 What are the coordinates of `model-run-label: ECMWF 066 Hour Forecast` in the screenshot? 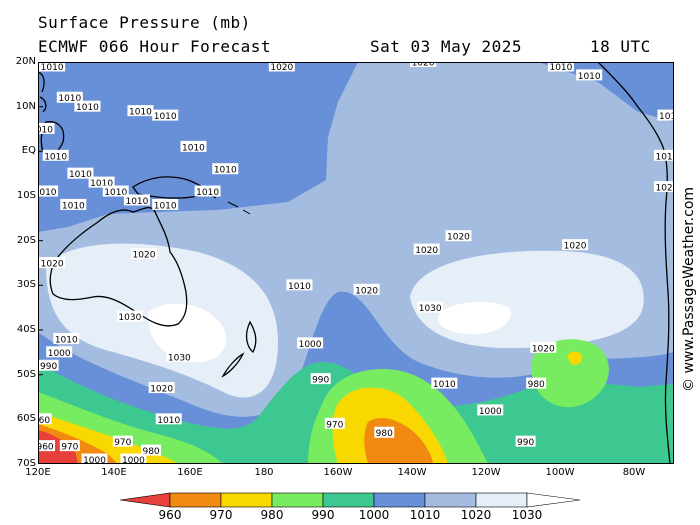 It's located at (155, 46).